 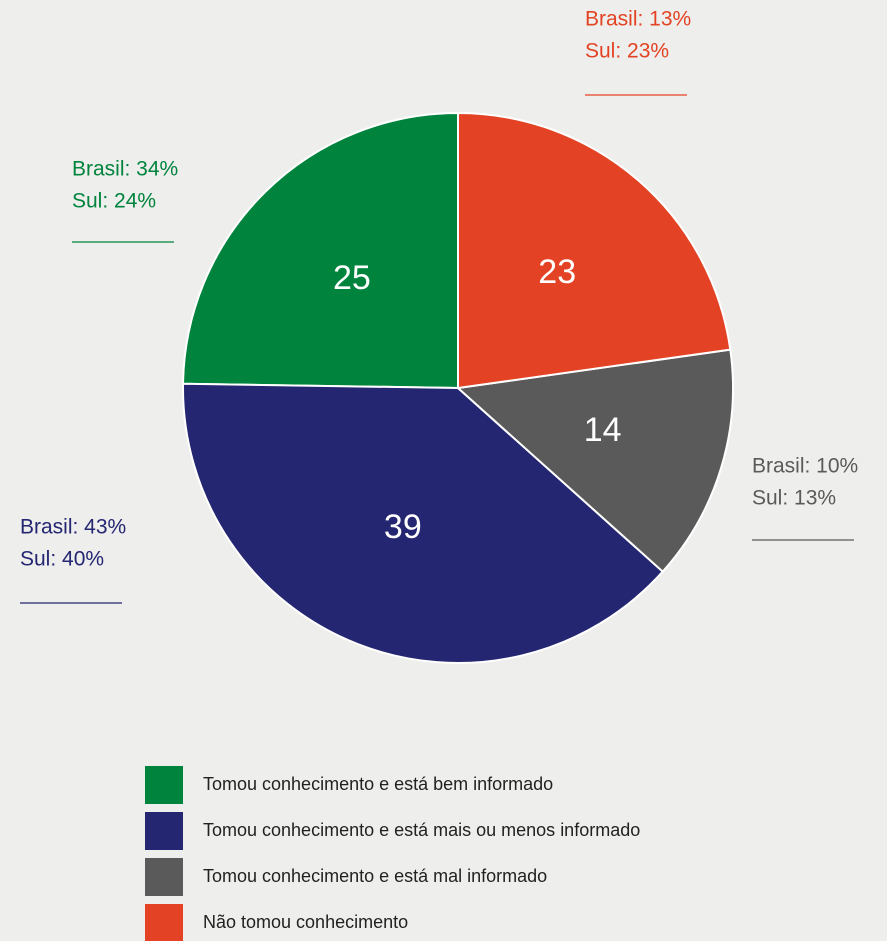 What do you see at coordinates (794, 498) in the screenshot?
I see `annotation: Sul: 13%` at bounding box center [794, 498].